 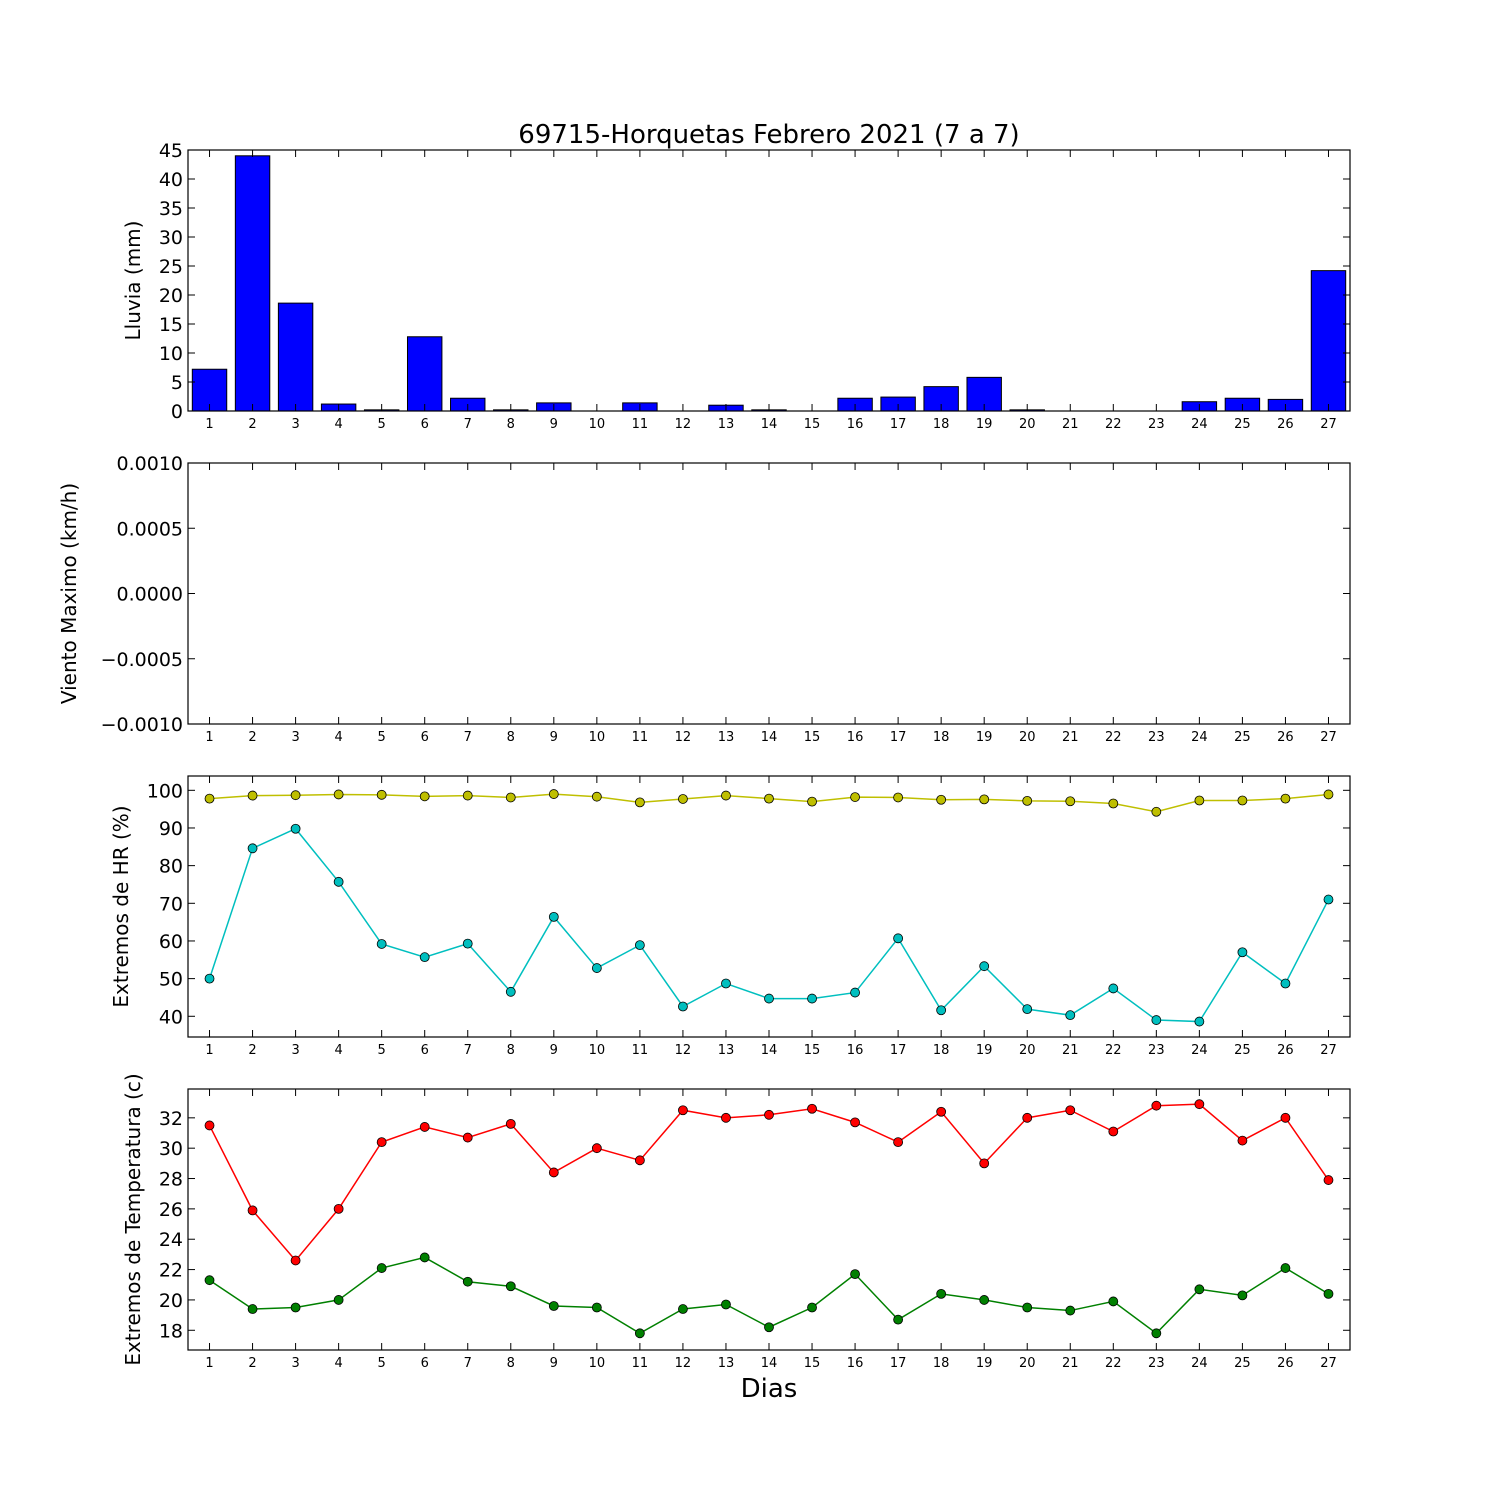 What do you see at coordinates (1156, 1050) in the screenshot?
I see `x-tick-label: 23` at bounding box center [1156, 1050].